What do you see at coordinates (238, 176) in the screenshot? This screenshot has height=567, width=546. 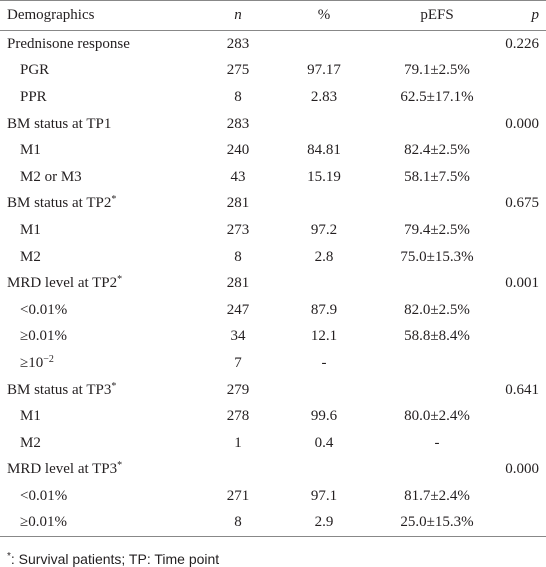 I see `table-cell: 43` at bounding box center [238, 176].